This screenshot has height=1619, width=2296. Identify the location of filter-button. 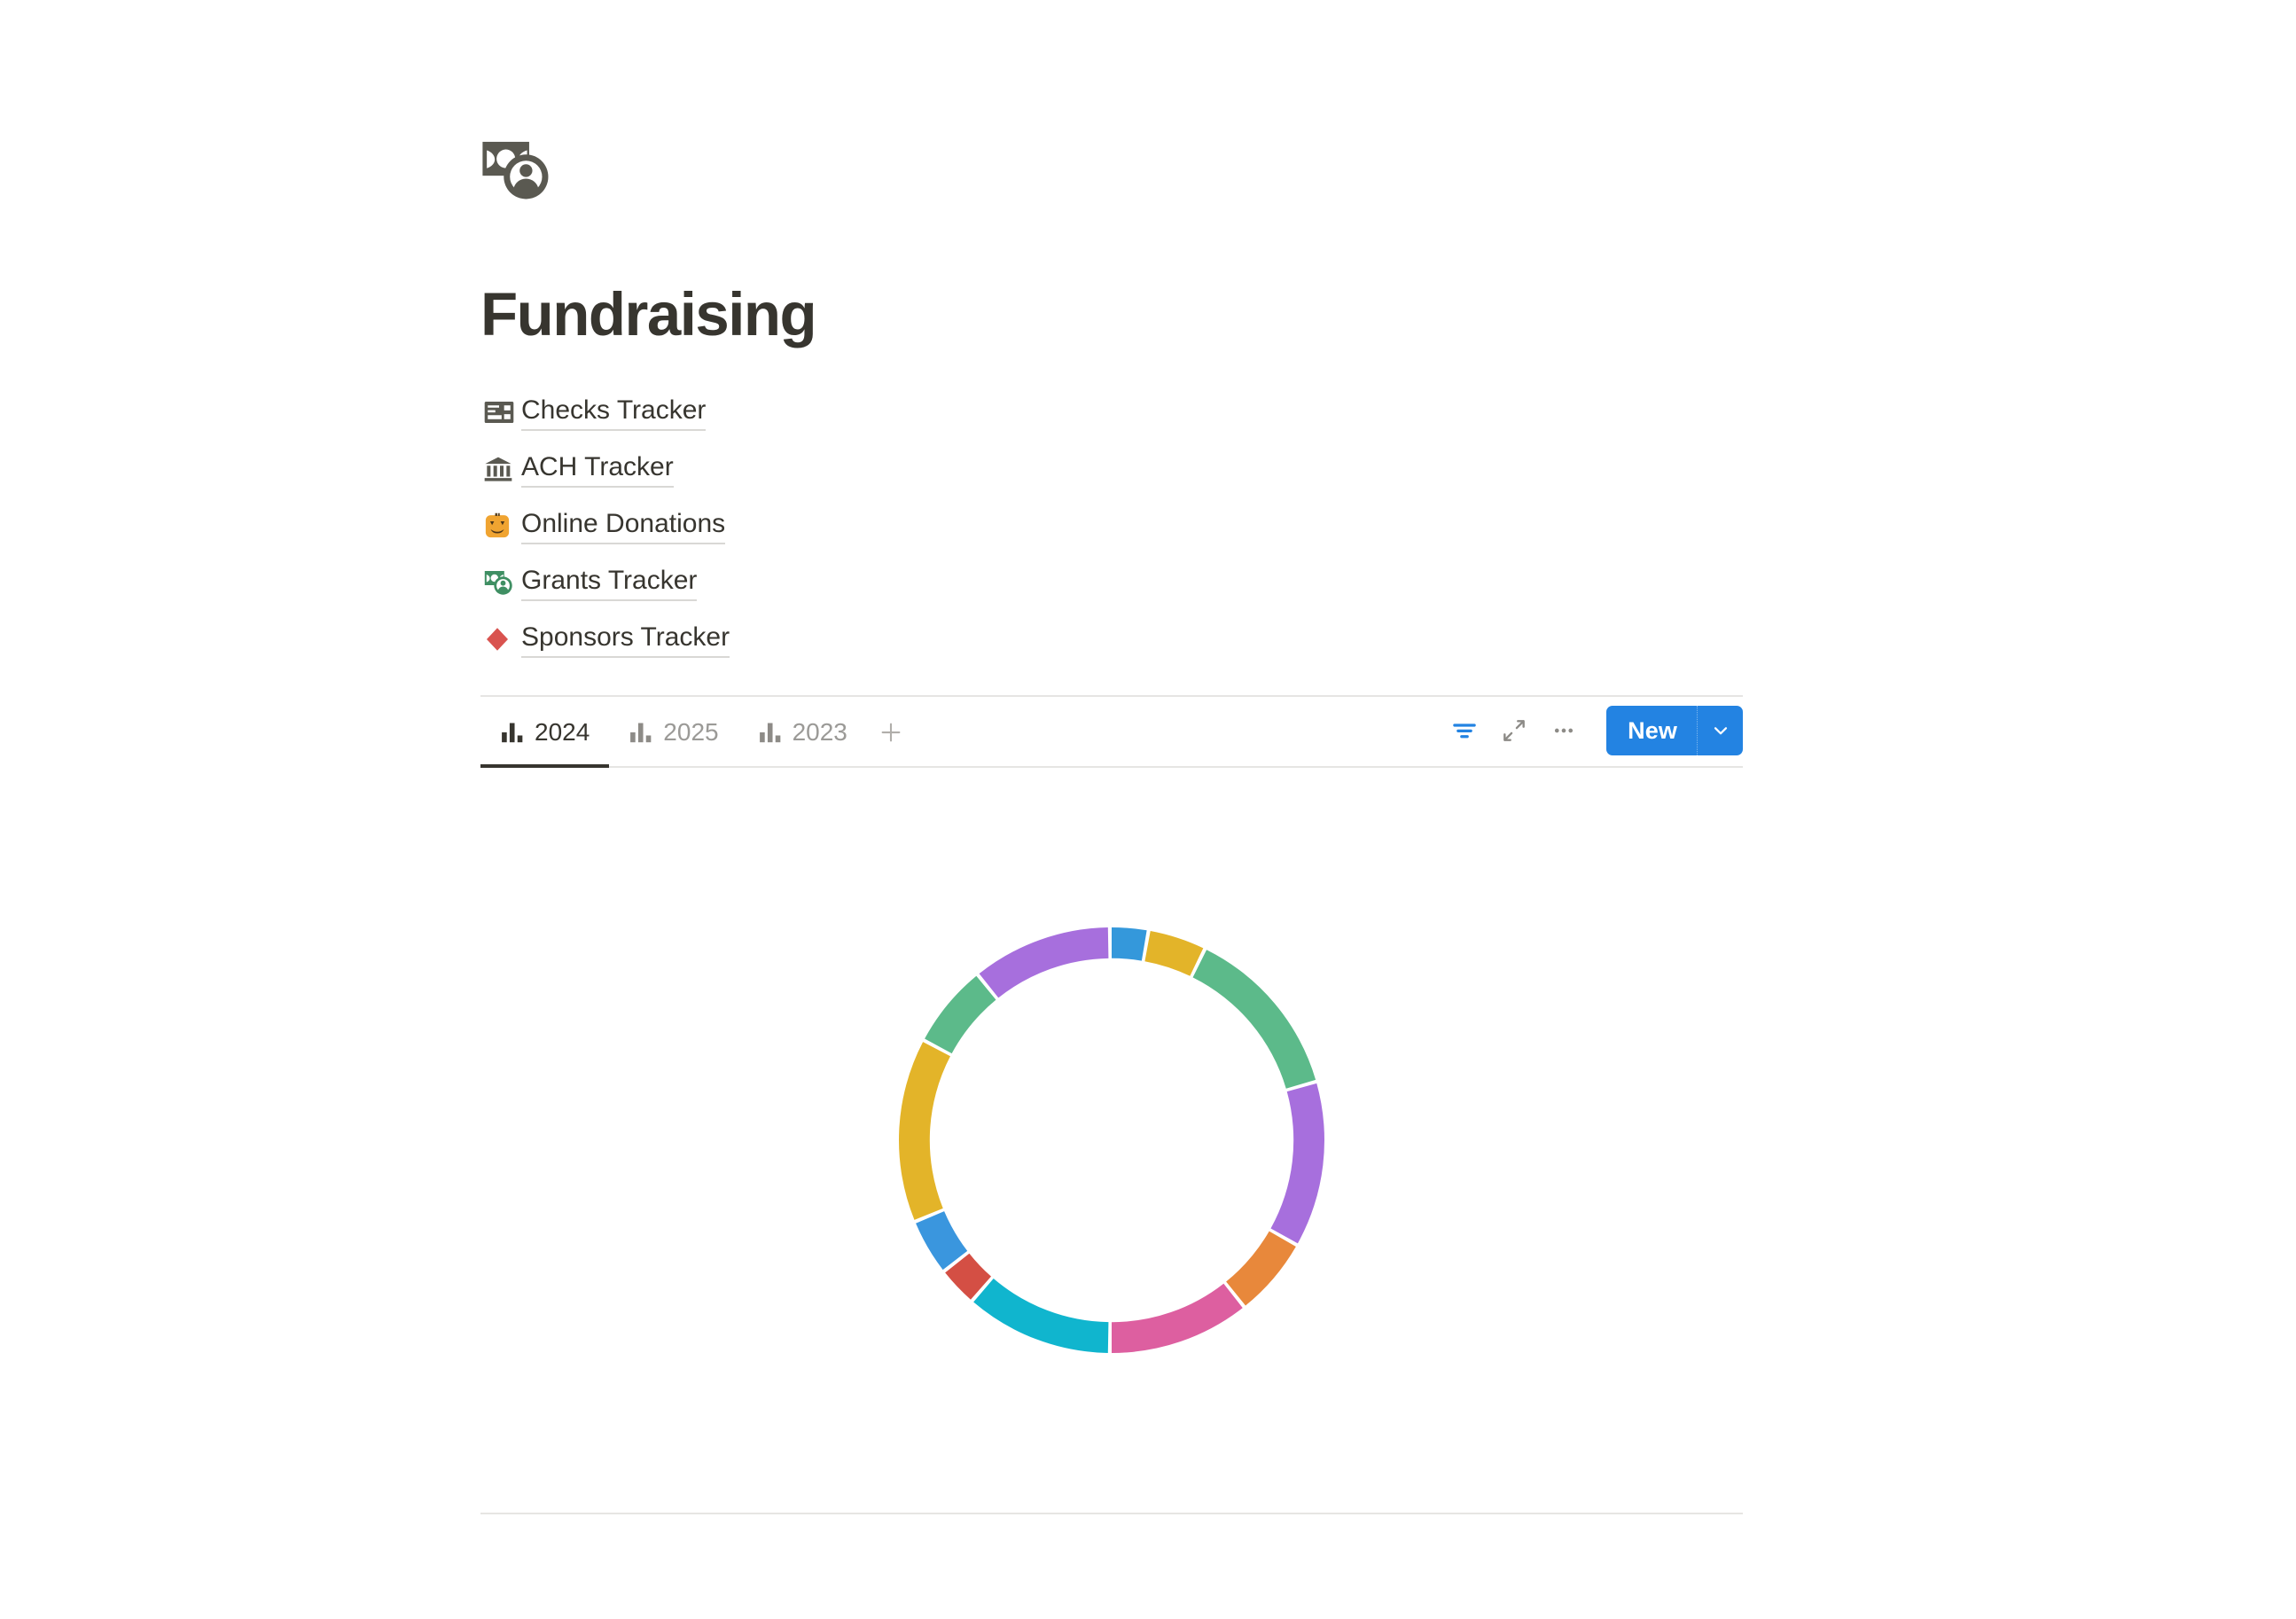
(1464, 731).